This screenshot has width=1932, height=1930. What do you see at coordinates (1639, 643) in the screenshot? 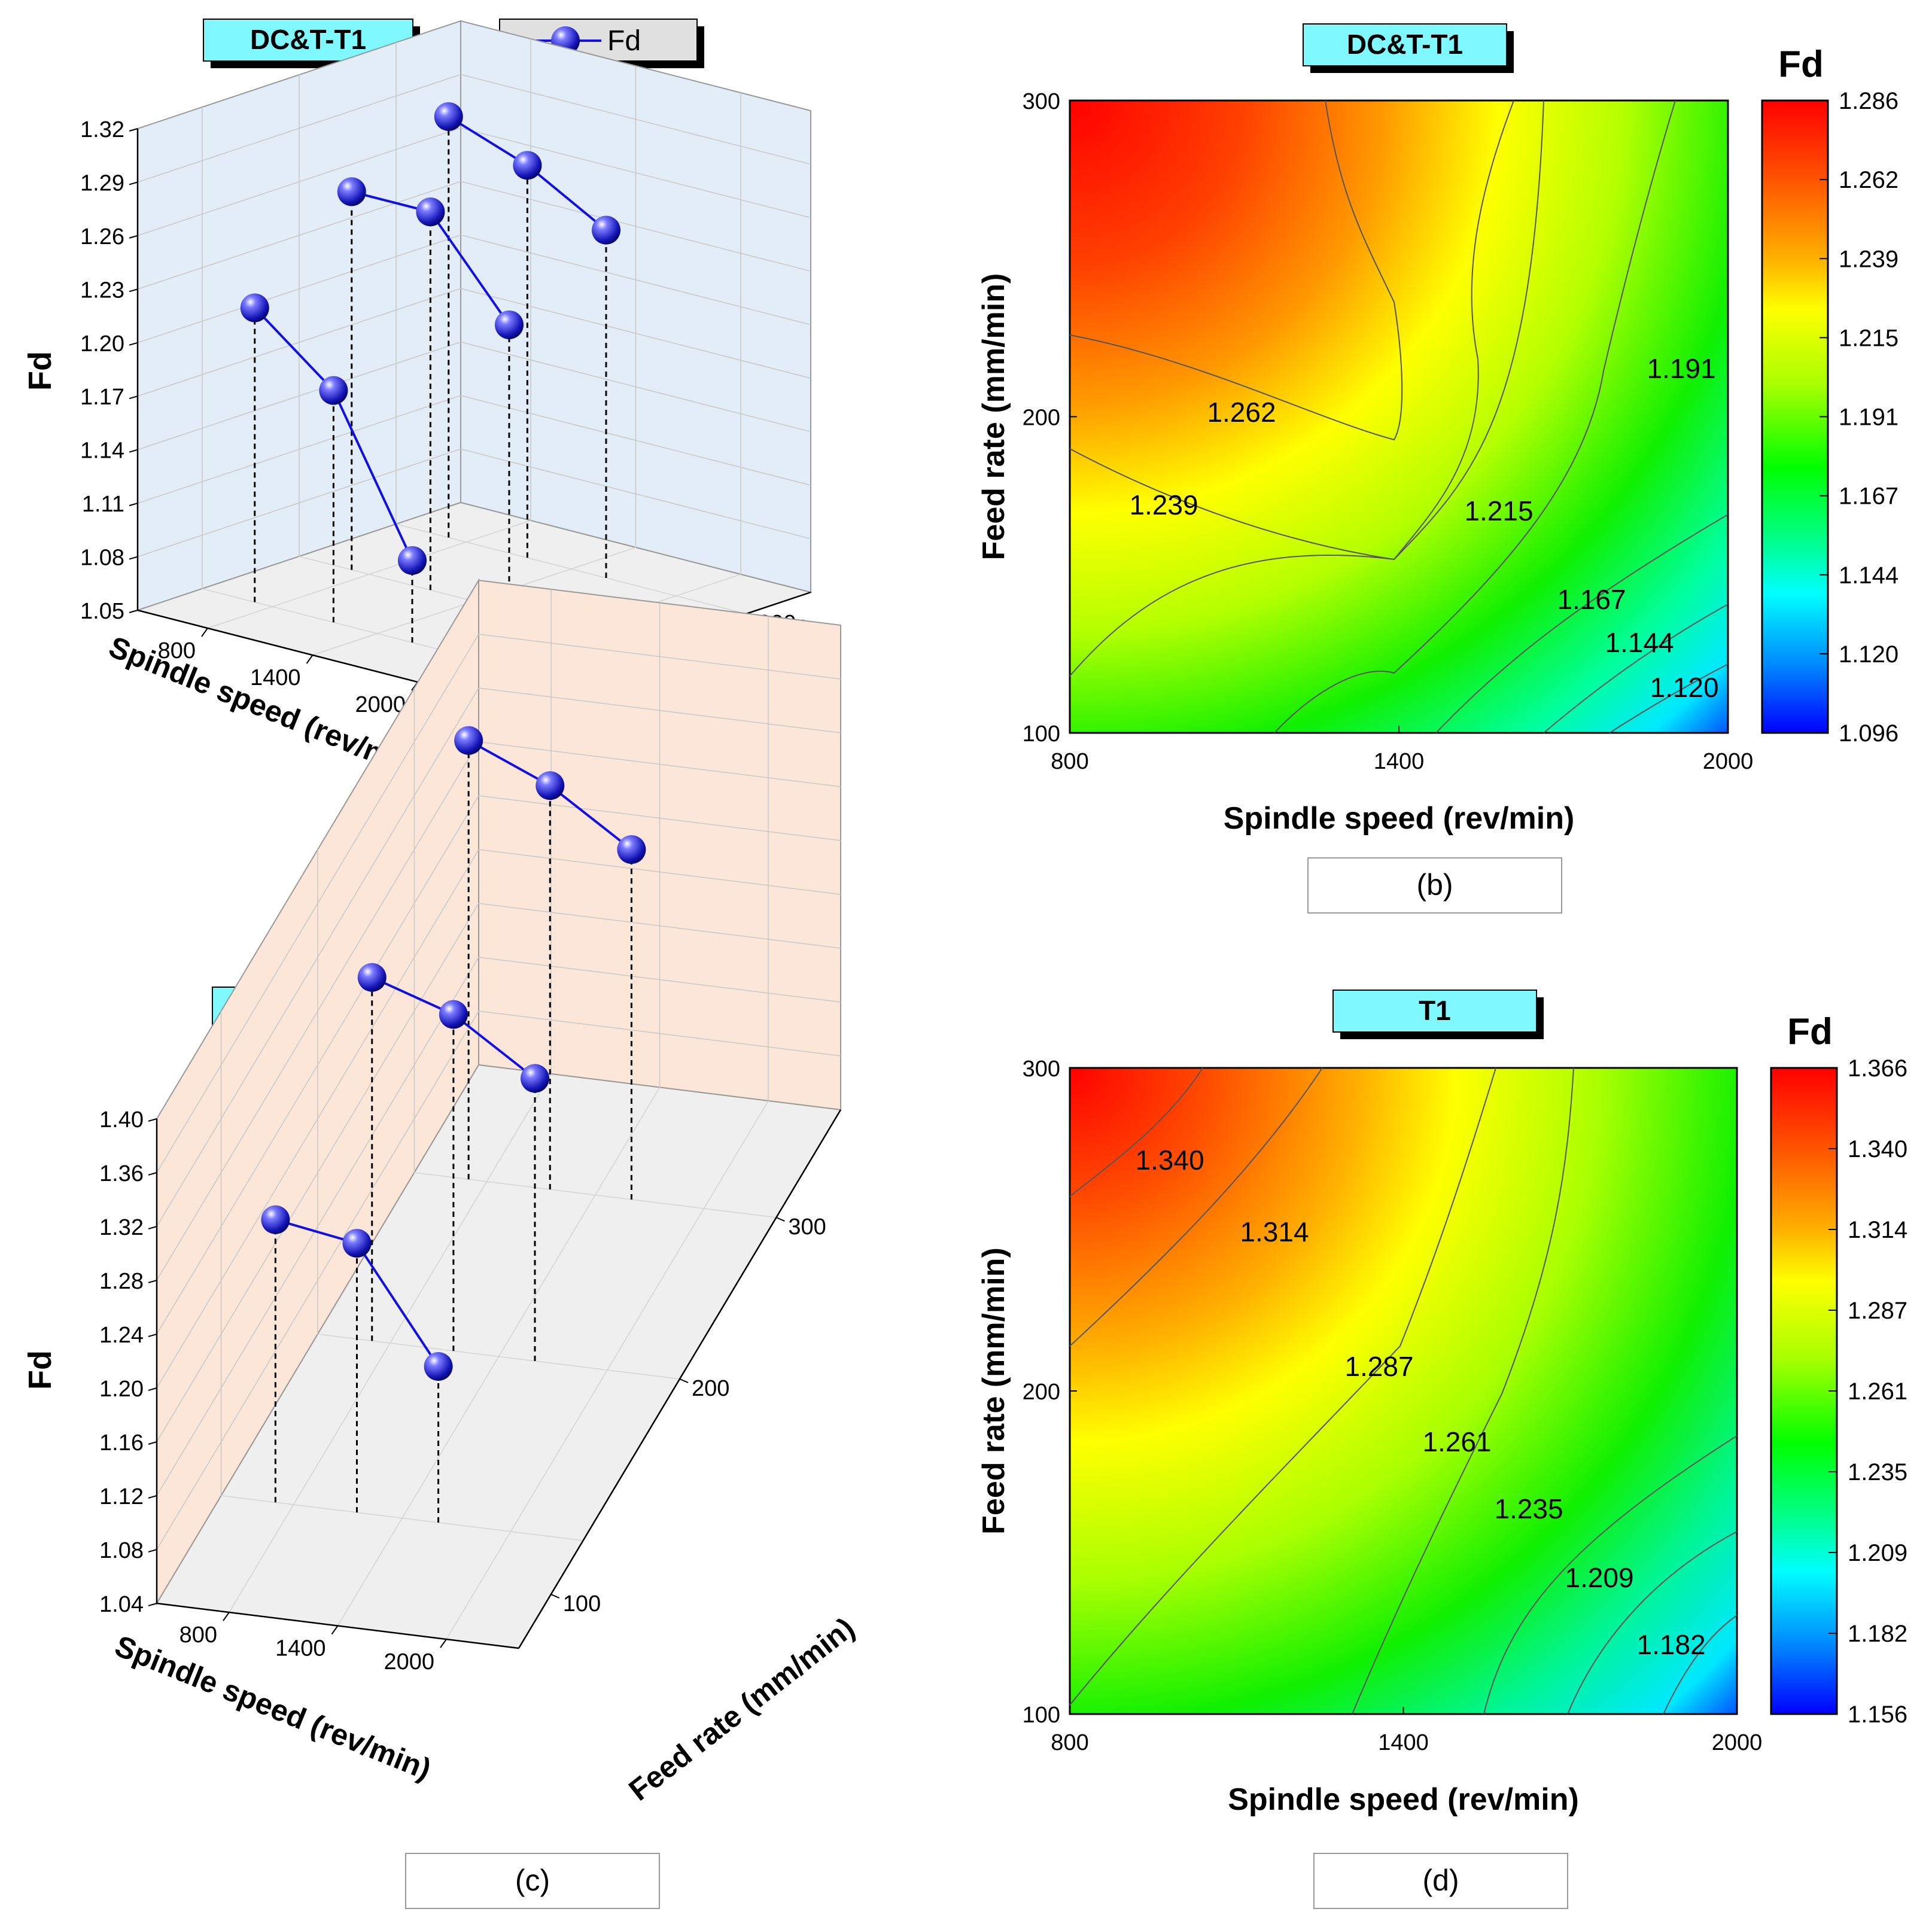
I see `contour-label: 1.144` at bounding box center [1639, 643].